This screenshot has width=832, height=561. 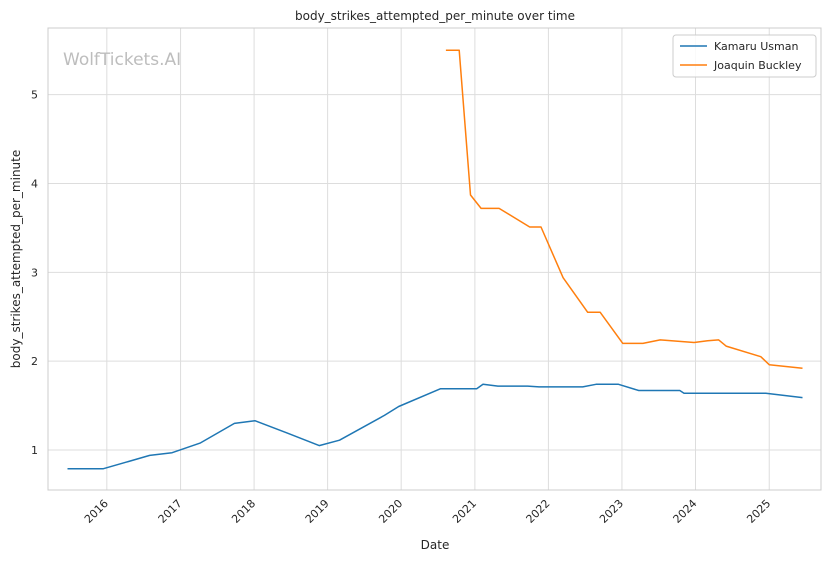 What do you see at coordinates (34, 95) in the screenshot?
I see `y-tick-label: 5` at bounding box center [34, 95].